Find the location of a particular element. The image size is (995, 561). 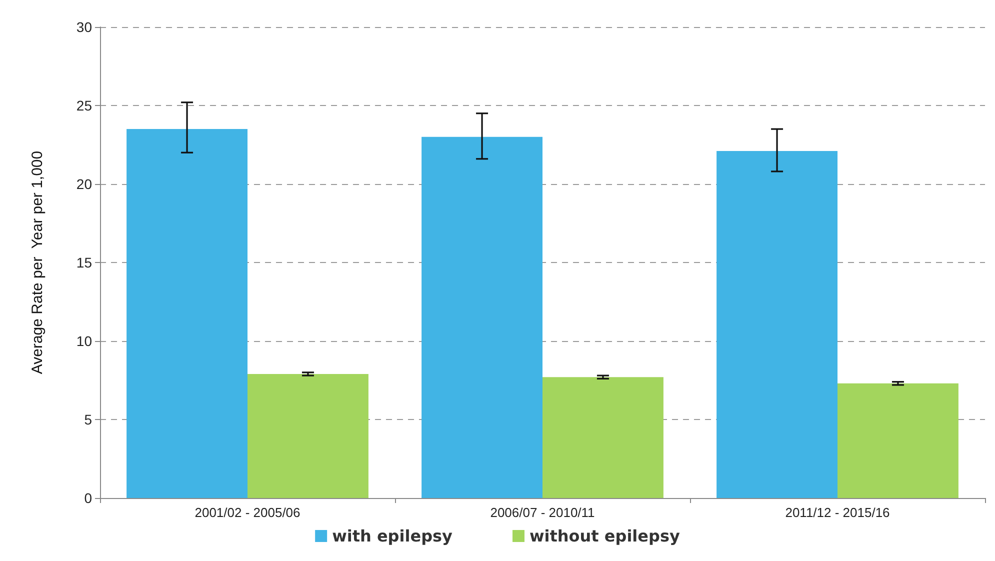

y-tick-label: 5 is located at coordinates (88, 420).